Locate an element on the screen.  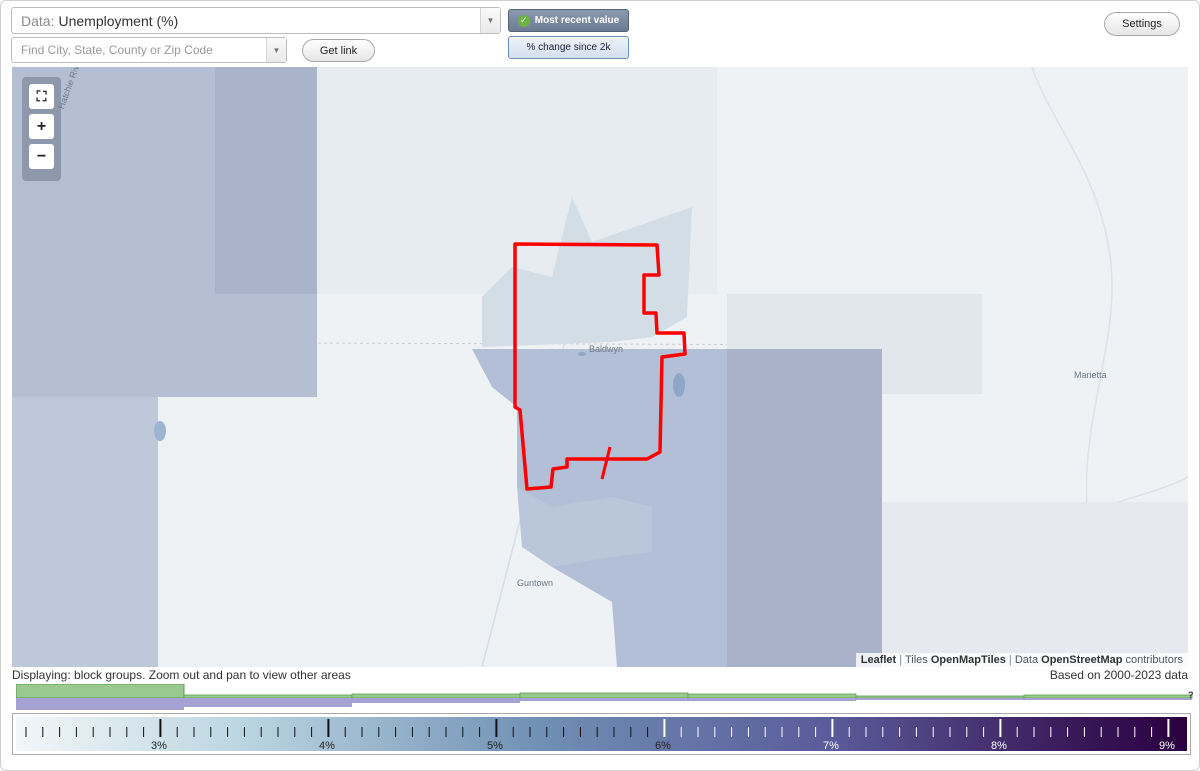
city-boundary is located at coordinates (600, 366).